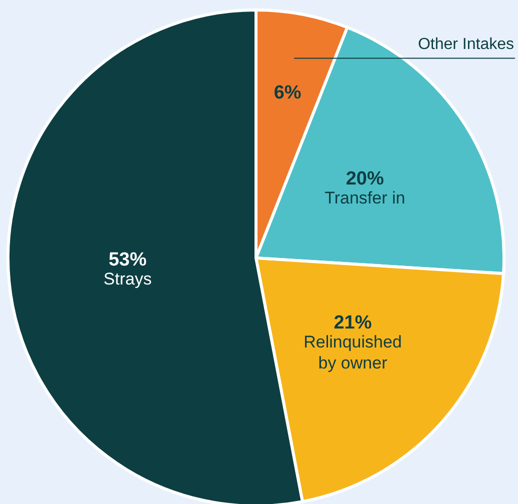 This screenshot has width=518, height=504. I want to click on data-label: 20%, so click(365, 179).